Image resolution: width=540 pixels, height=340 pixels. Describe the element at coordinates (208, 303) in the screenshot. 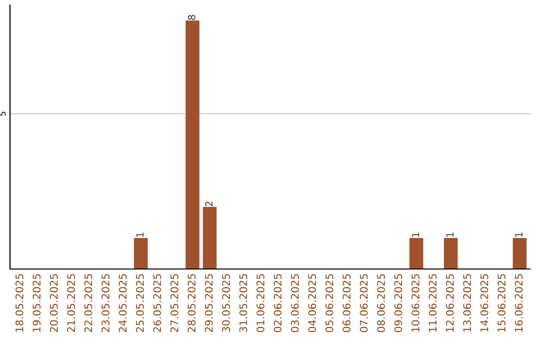

I see `x-tick-label: 29.05.2025` at that location.